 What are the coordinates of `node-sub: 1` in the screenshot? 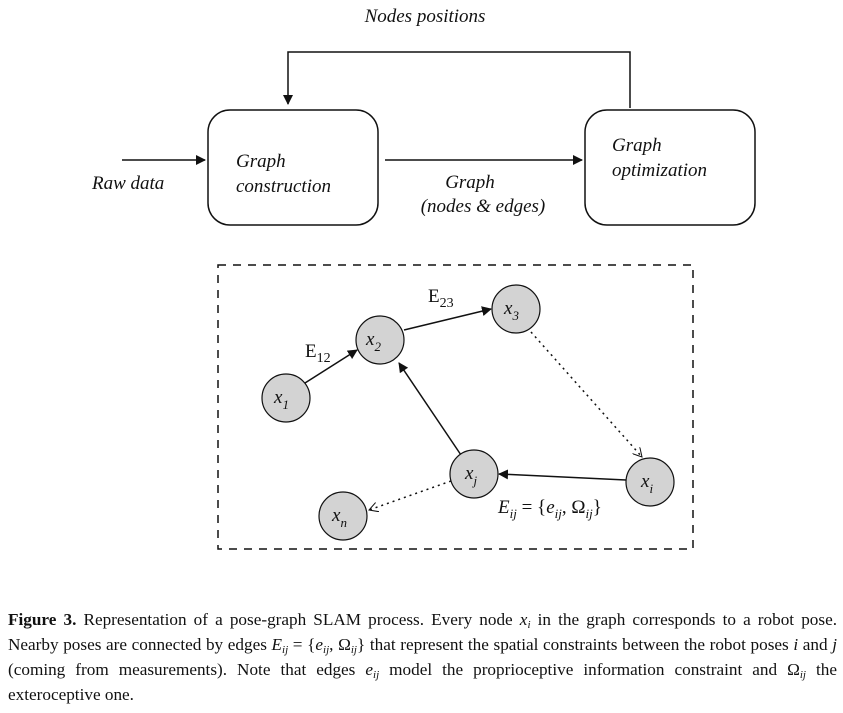 It's located at (285, 404).